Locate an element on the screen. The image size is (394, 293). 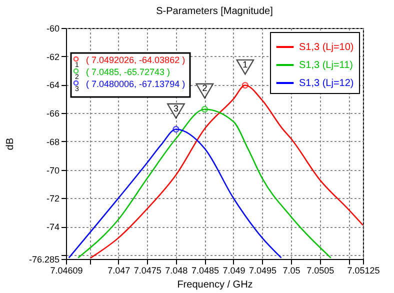
x-tick-label: 7.047 is located at coordinates (119, 271).